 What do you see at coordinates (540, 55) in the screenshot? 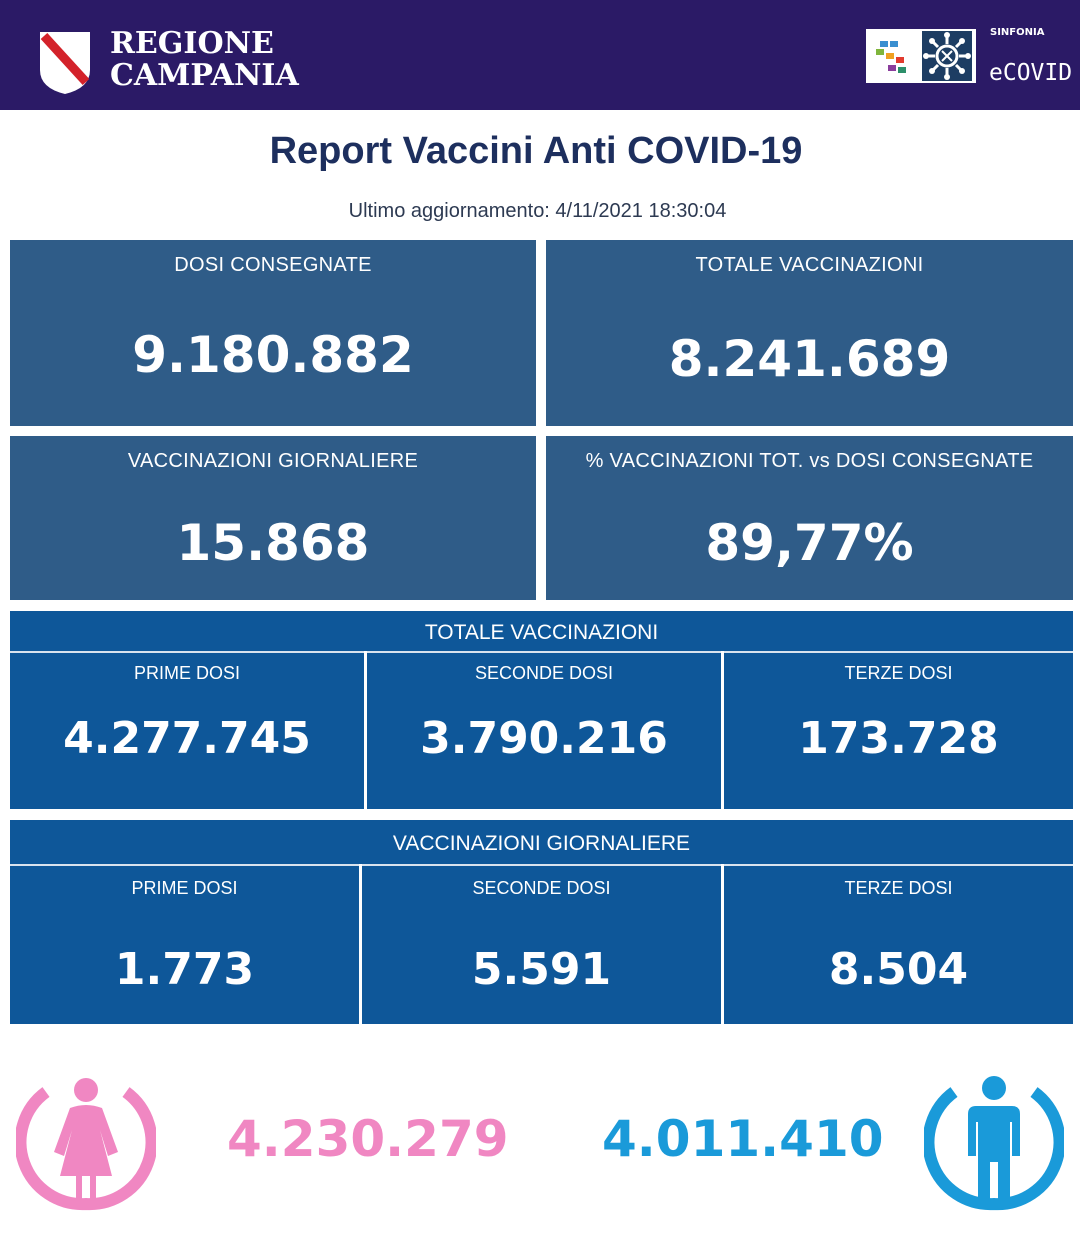
I see `header-bar: REGIONE CAMPANIA` at bounding box center [540, 55].